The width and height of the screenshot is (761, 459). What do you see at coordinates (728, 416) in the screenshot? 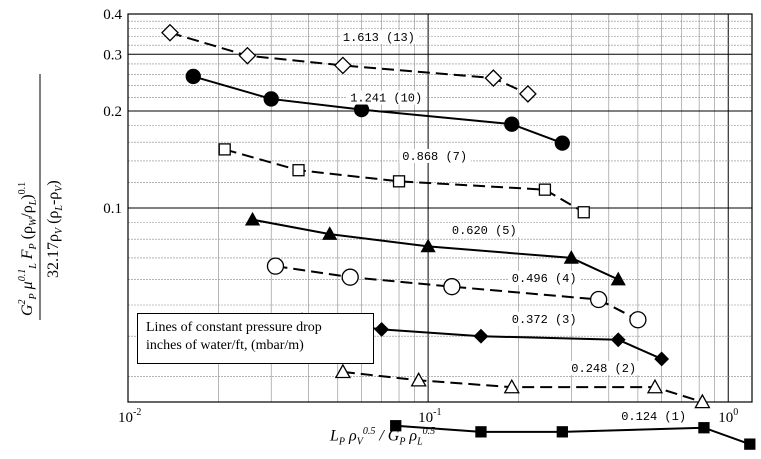
I see `x-tick-label: 10⁰` at bounding box center [728, 416].